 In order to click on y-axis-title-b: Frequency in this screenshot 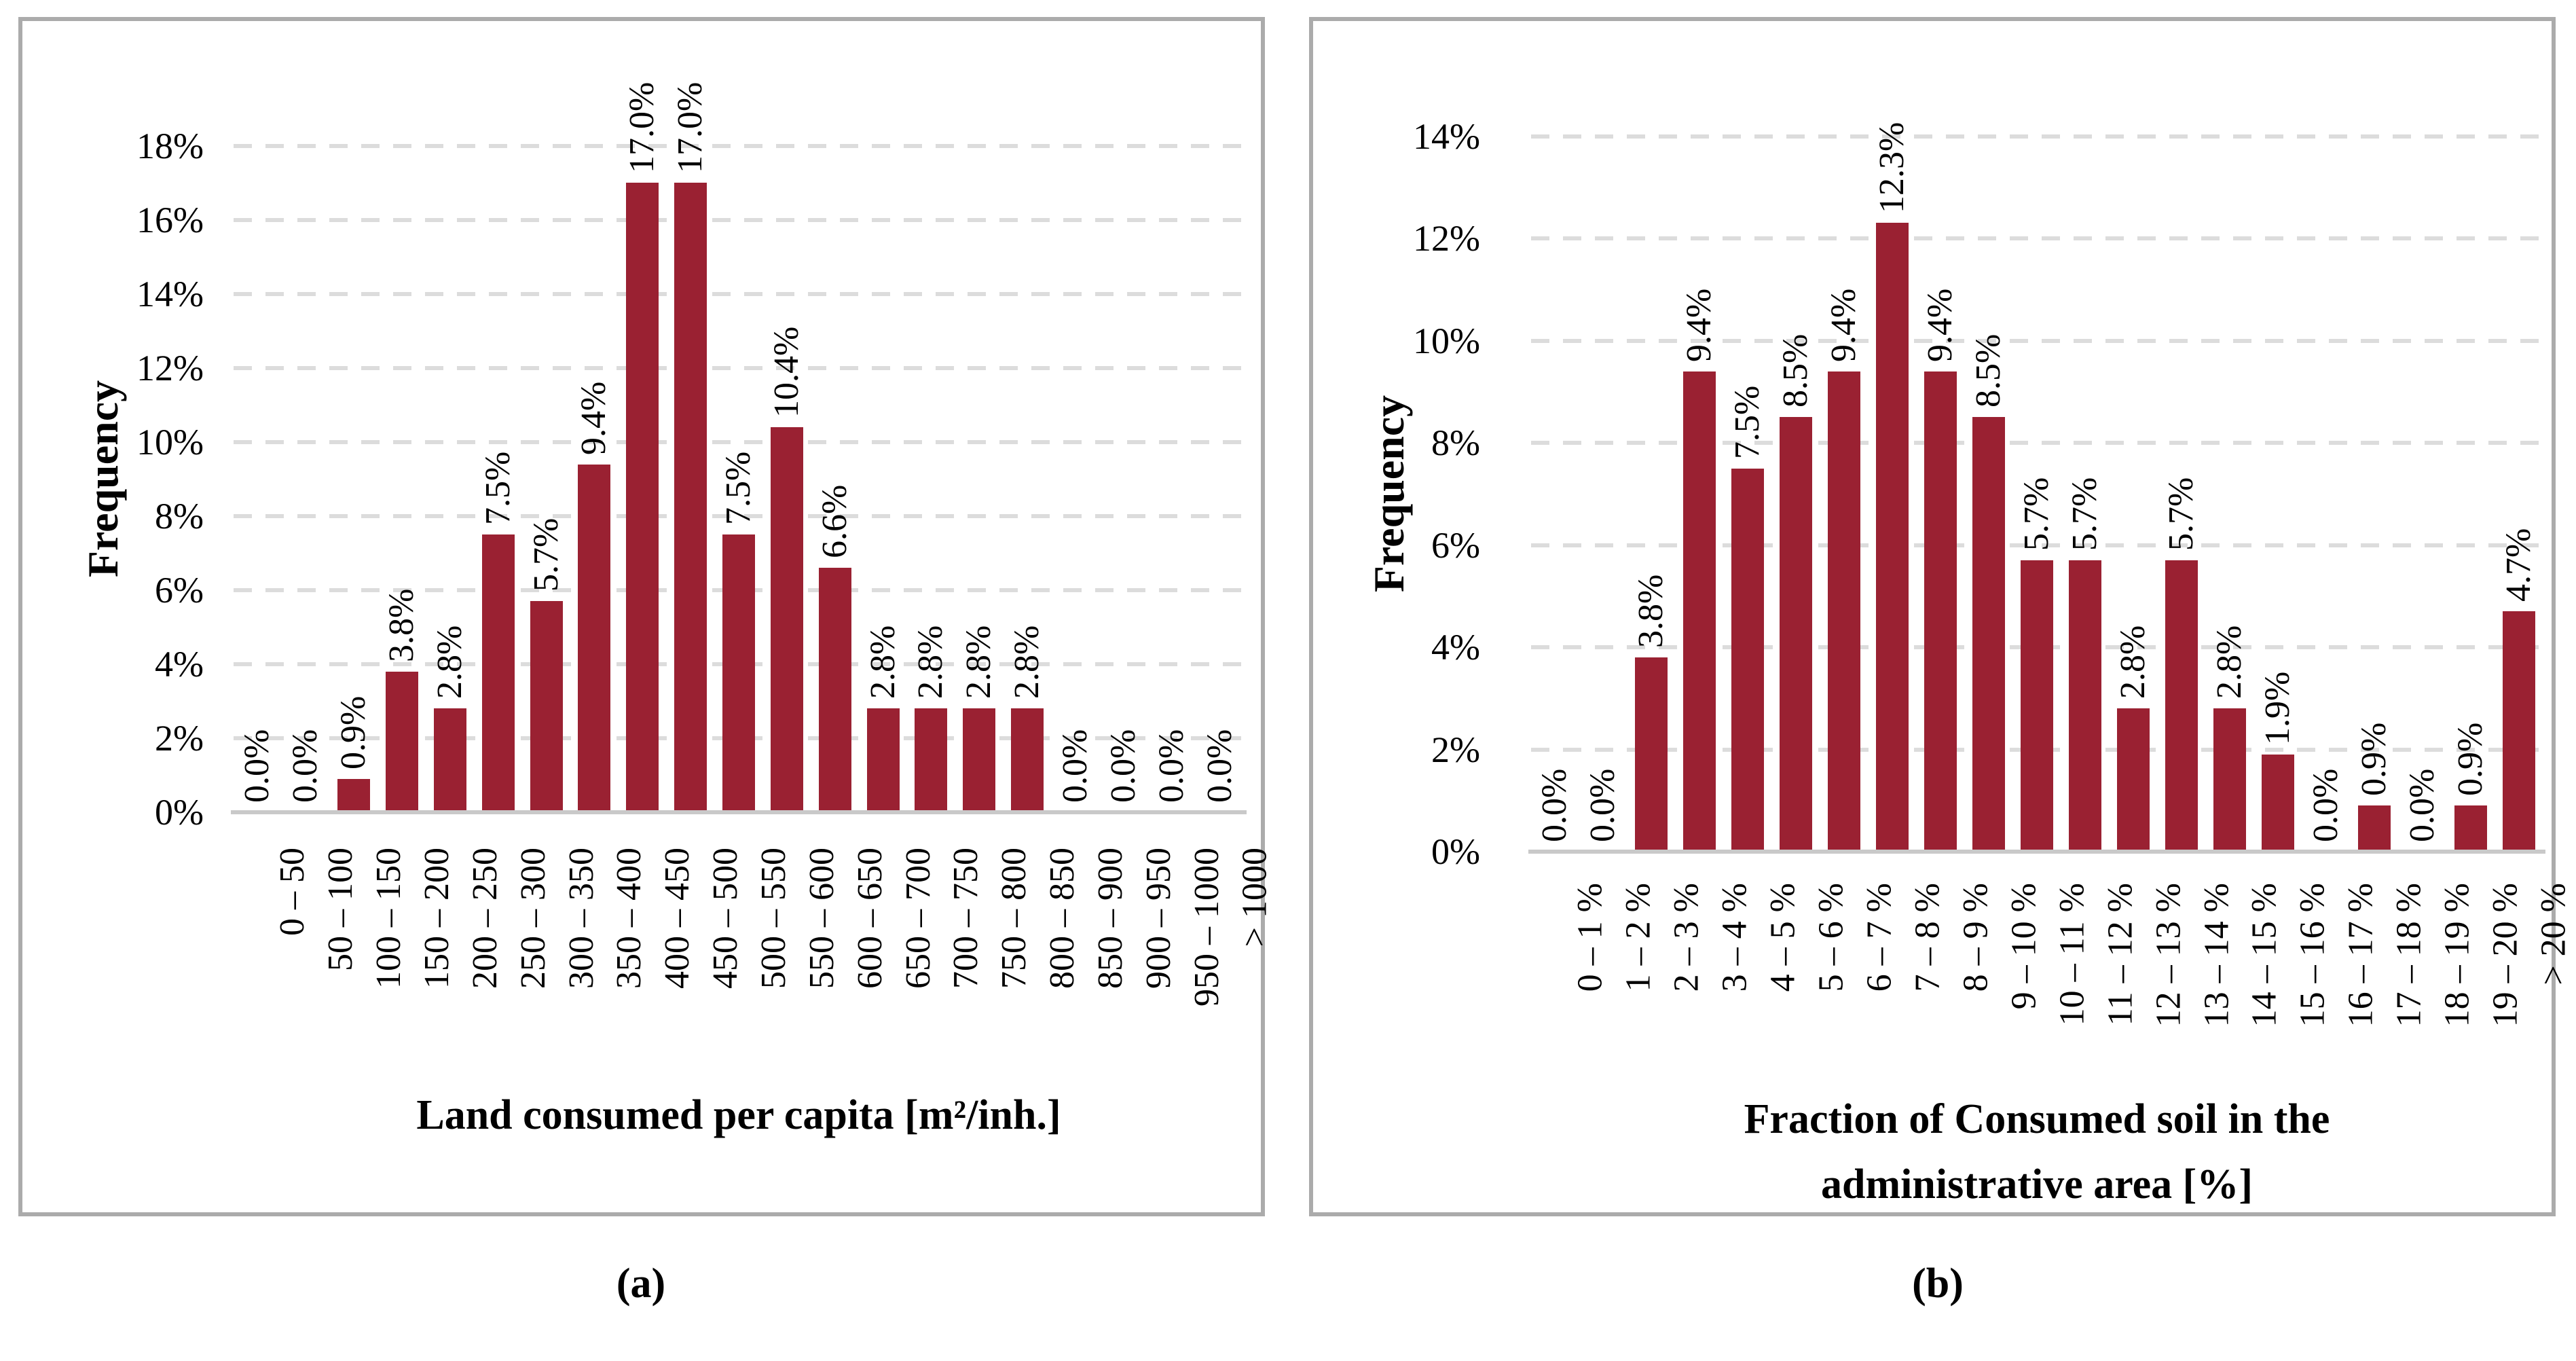, I will do `click(1389, 494)`.